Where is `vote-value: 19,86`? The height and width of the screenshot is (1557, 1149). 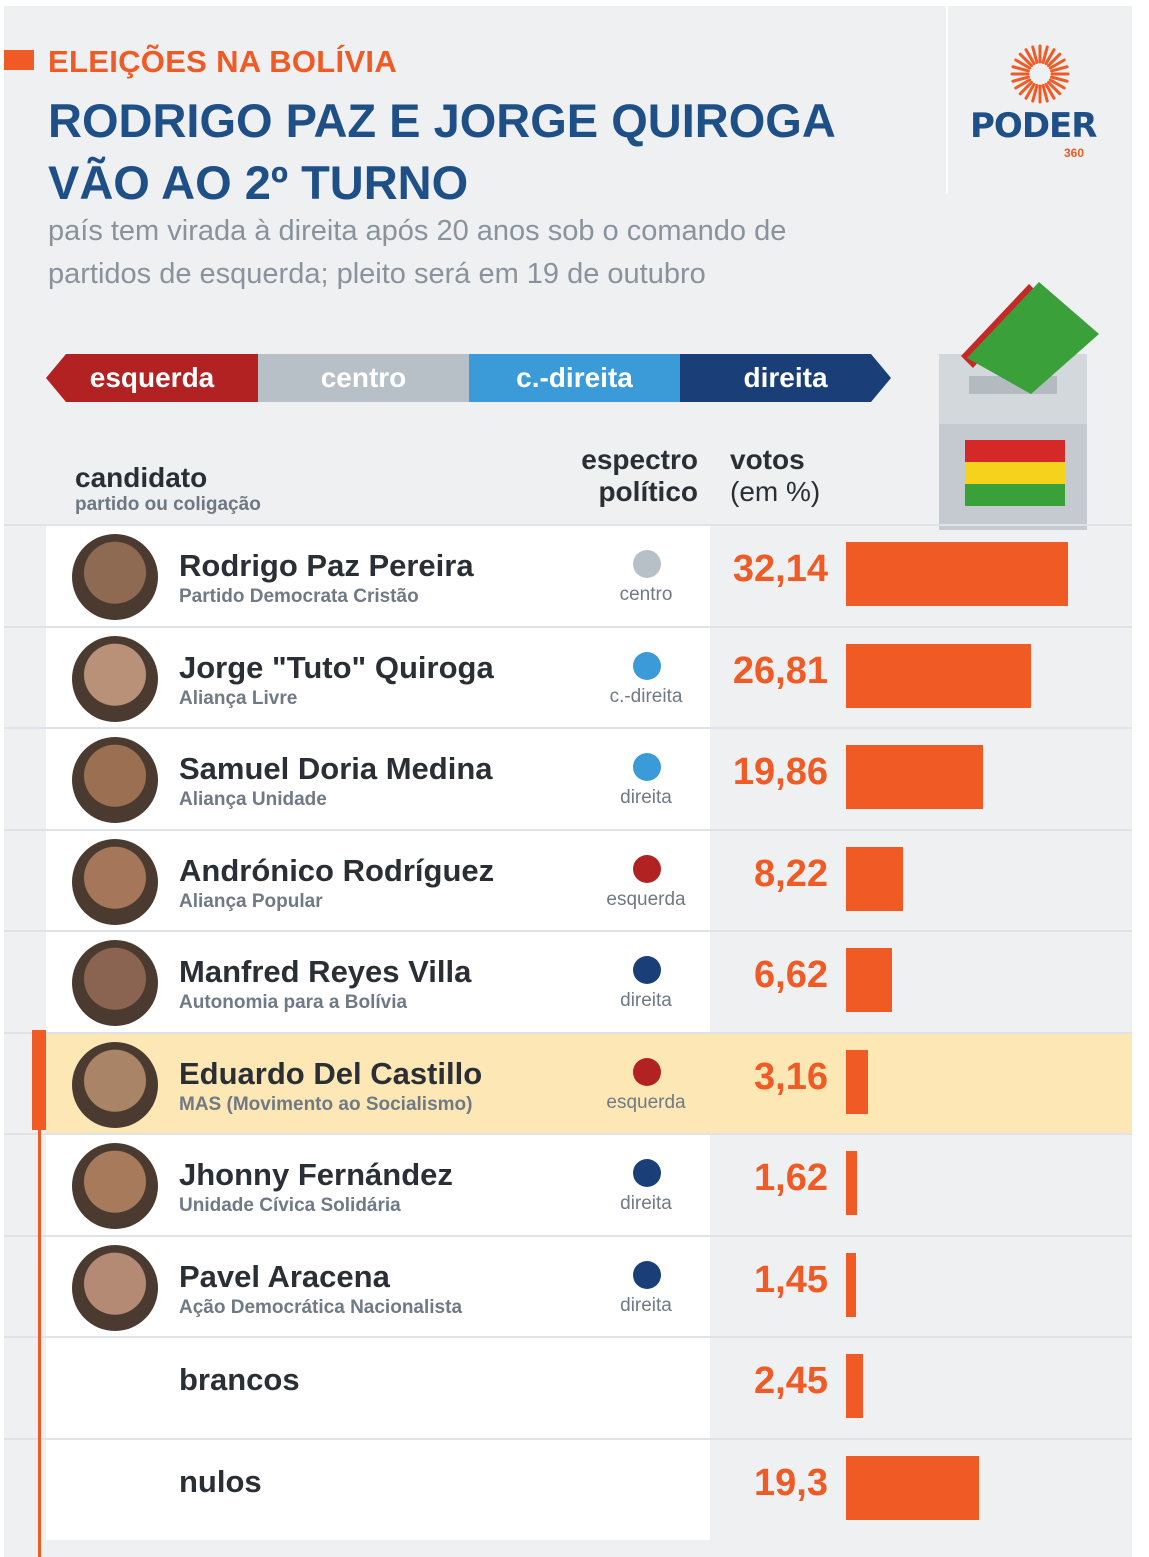
vote-value: 19,86 is located at coordinates (780, 772).